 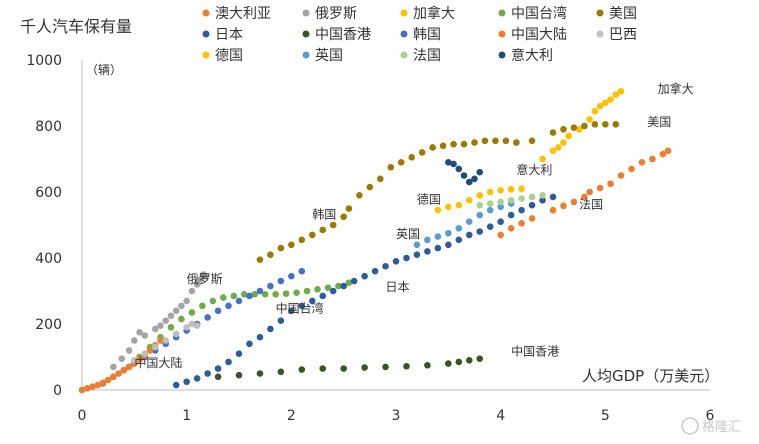 What do you see at coordinates (158, 362) in the screenshot?
I see `series-label: 中国大陆` at bounding box center [158, 362].